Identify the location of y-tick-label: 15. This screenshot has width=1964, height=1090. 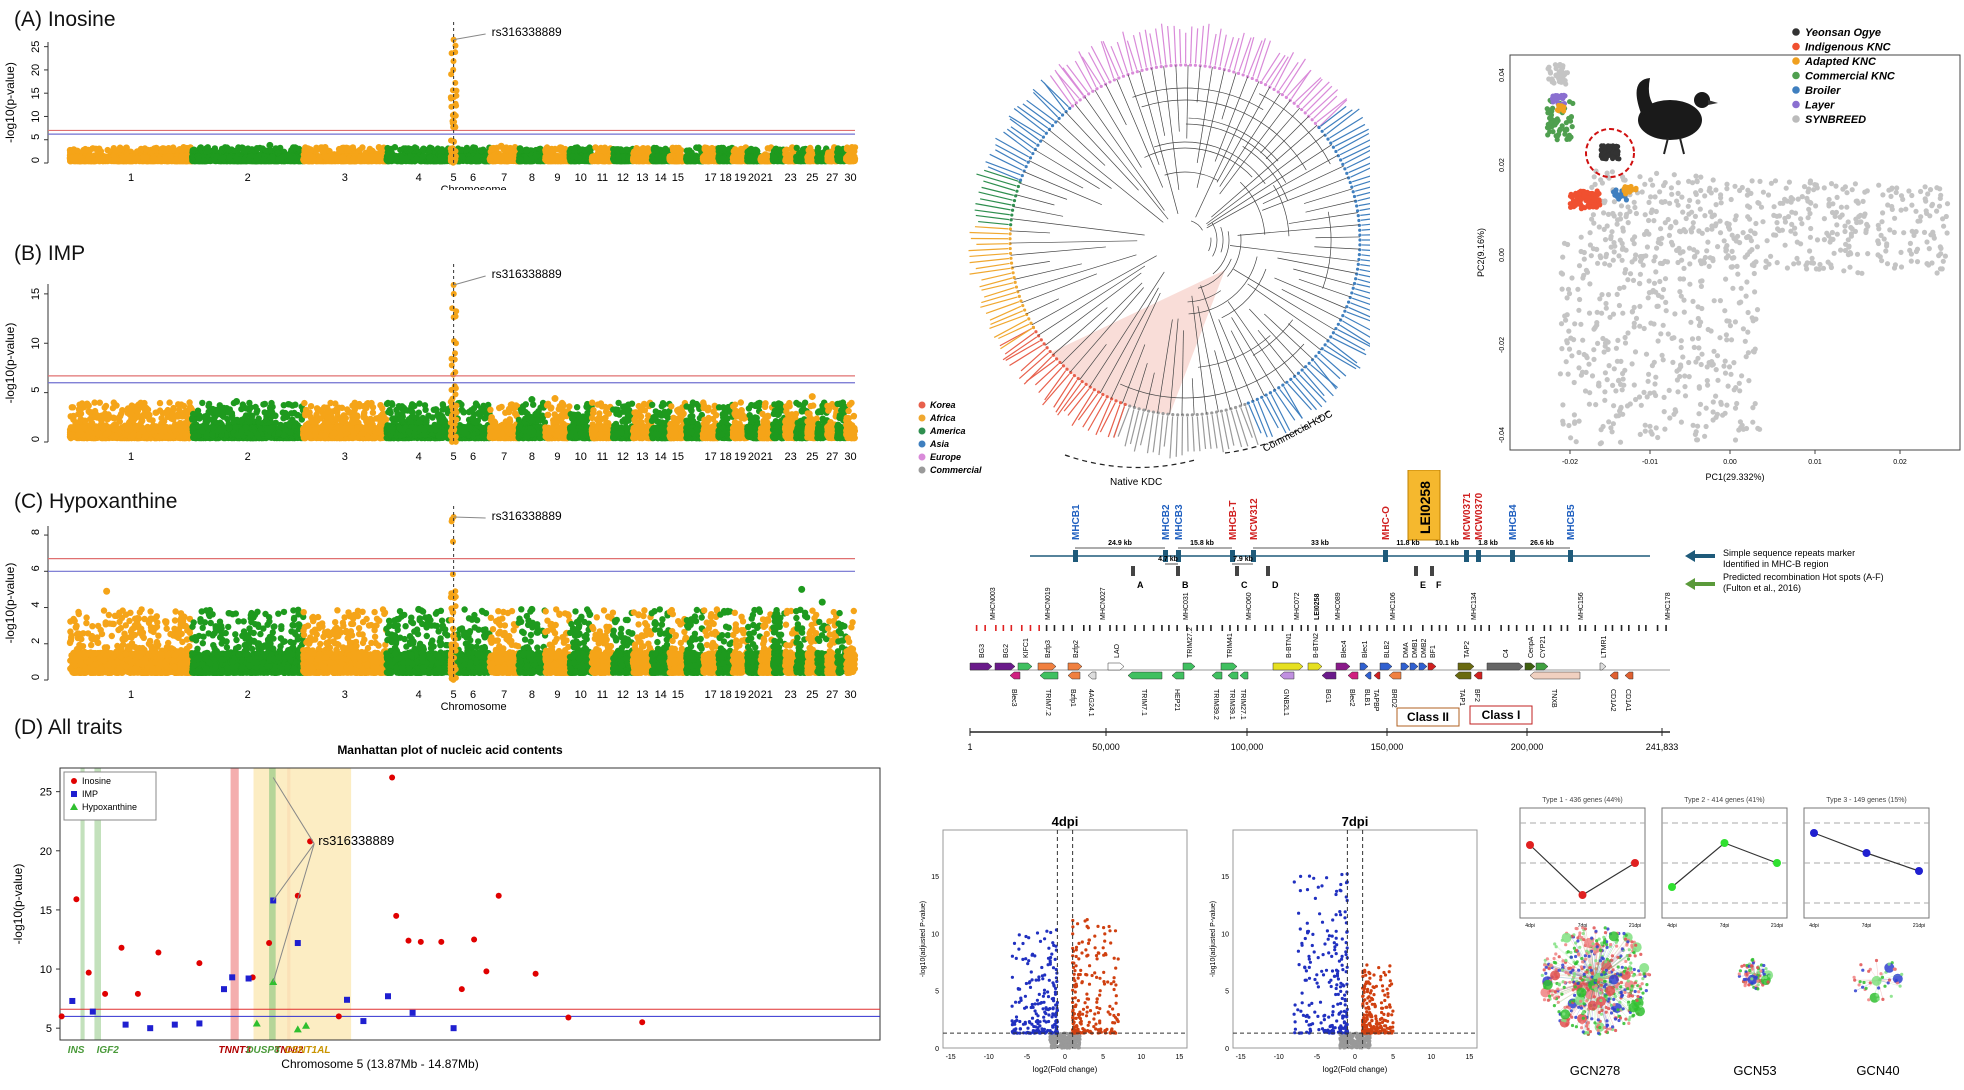
(36, 93).